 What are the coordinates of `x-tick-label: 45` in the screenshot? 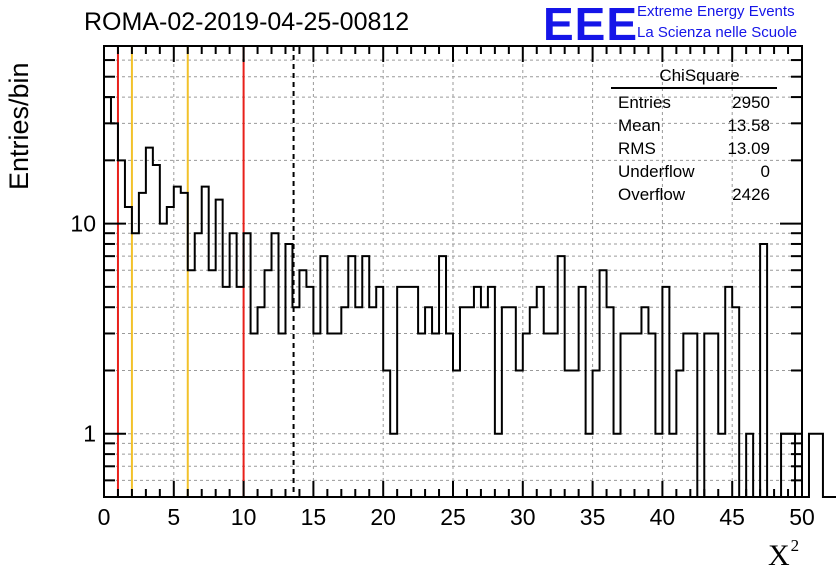 It's located at (732, 517).